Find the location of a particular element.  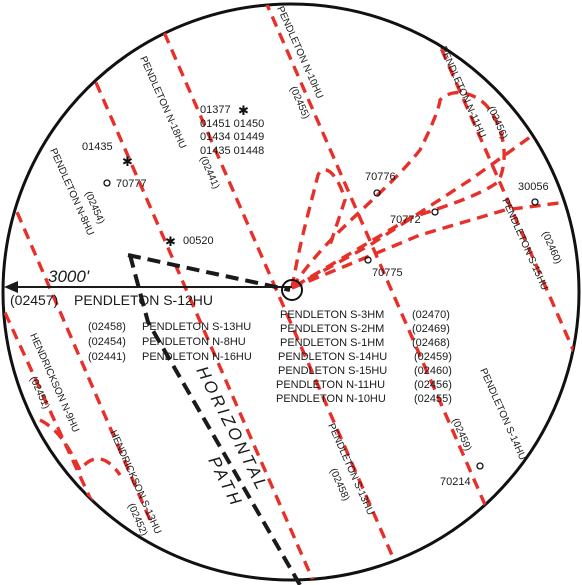

svg-text: PENDLETON N-10HU is located at coordinates (331, 399).